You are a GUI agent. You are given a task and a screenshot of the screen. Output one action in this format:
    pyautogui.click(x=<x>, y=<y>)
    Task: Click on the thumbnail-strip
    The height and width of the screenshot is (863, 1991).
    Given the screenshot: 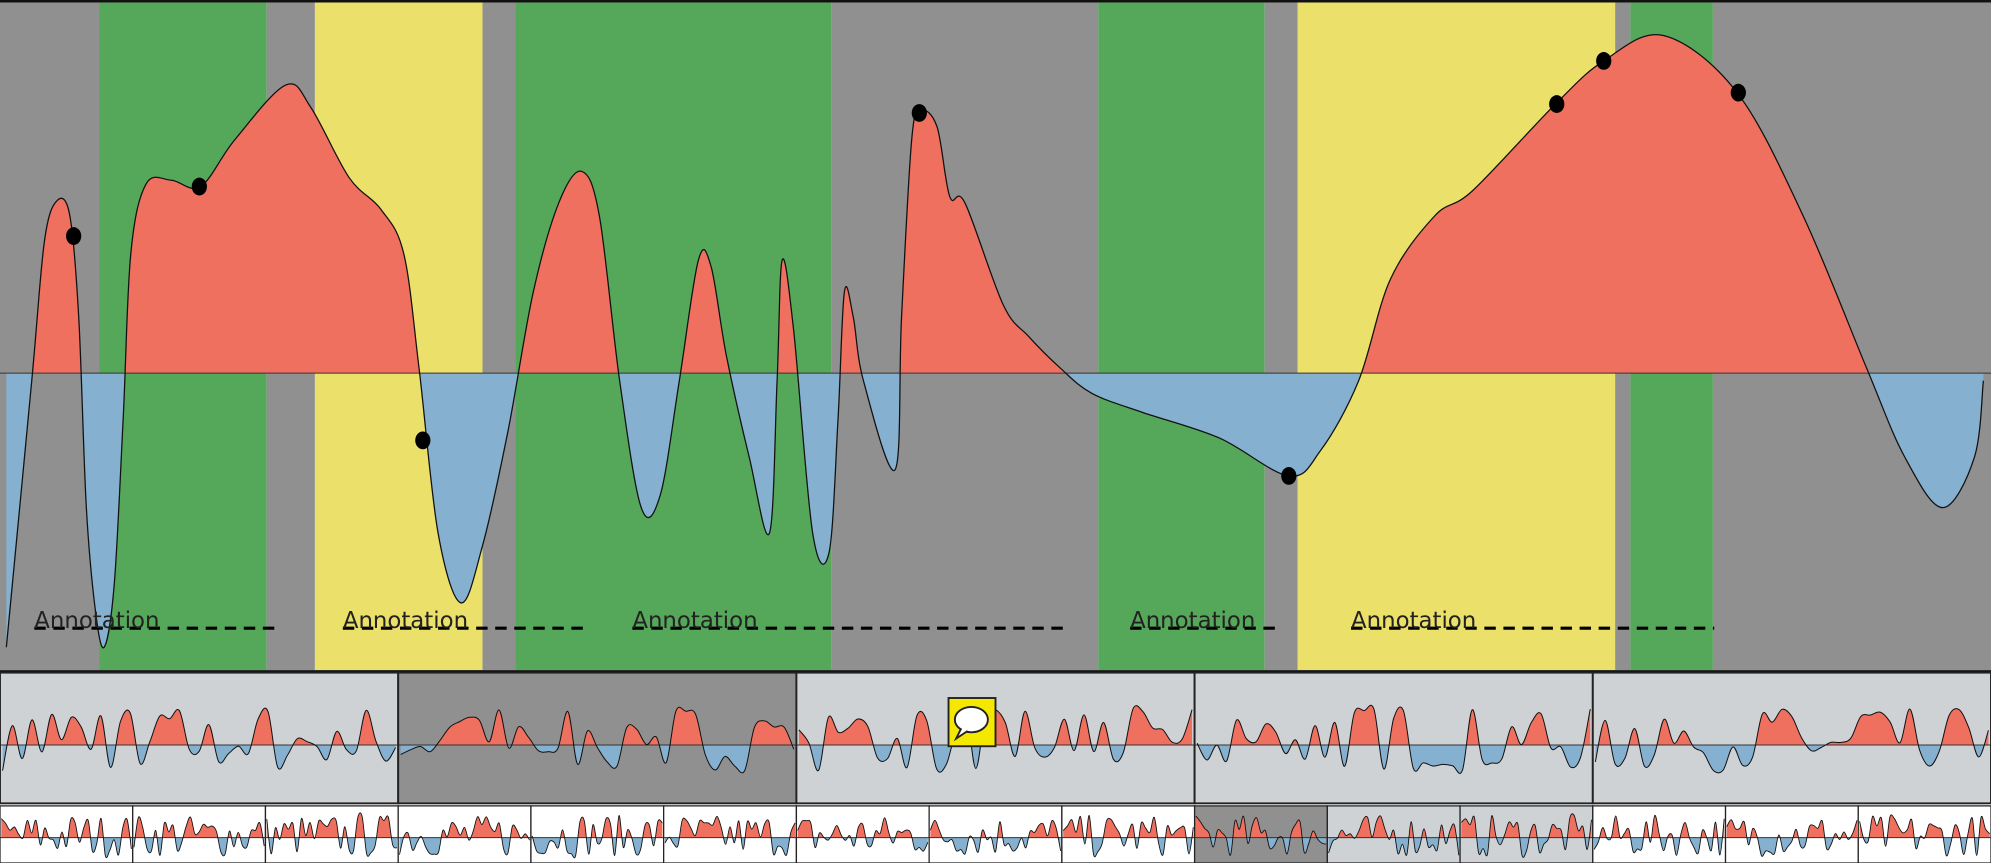 What is the action you would take?
    pyautogui.click(x=995, y=834)
    